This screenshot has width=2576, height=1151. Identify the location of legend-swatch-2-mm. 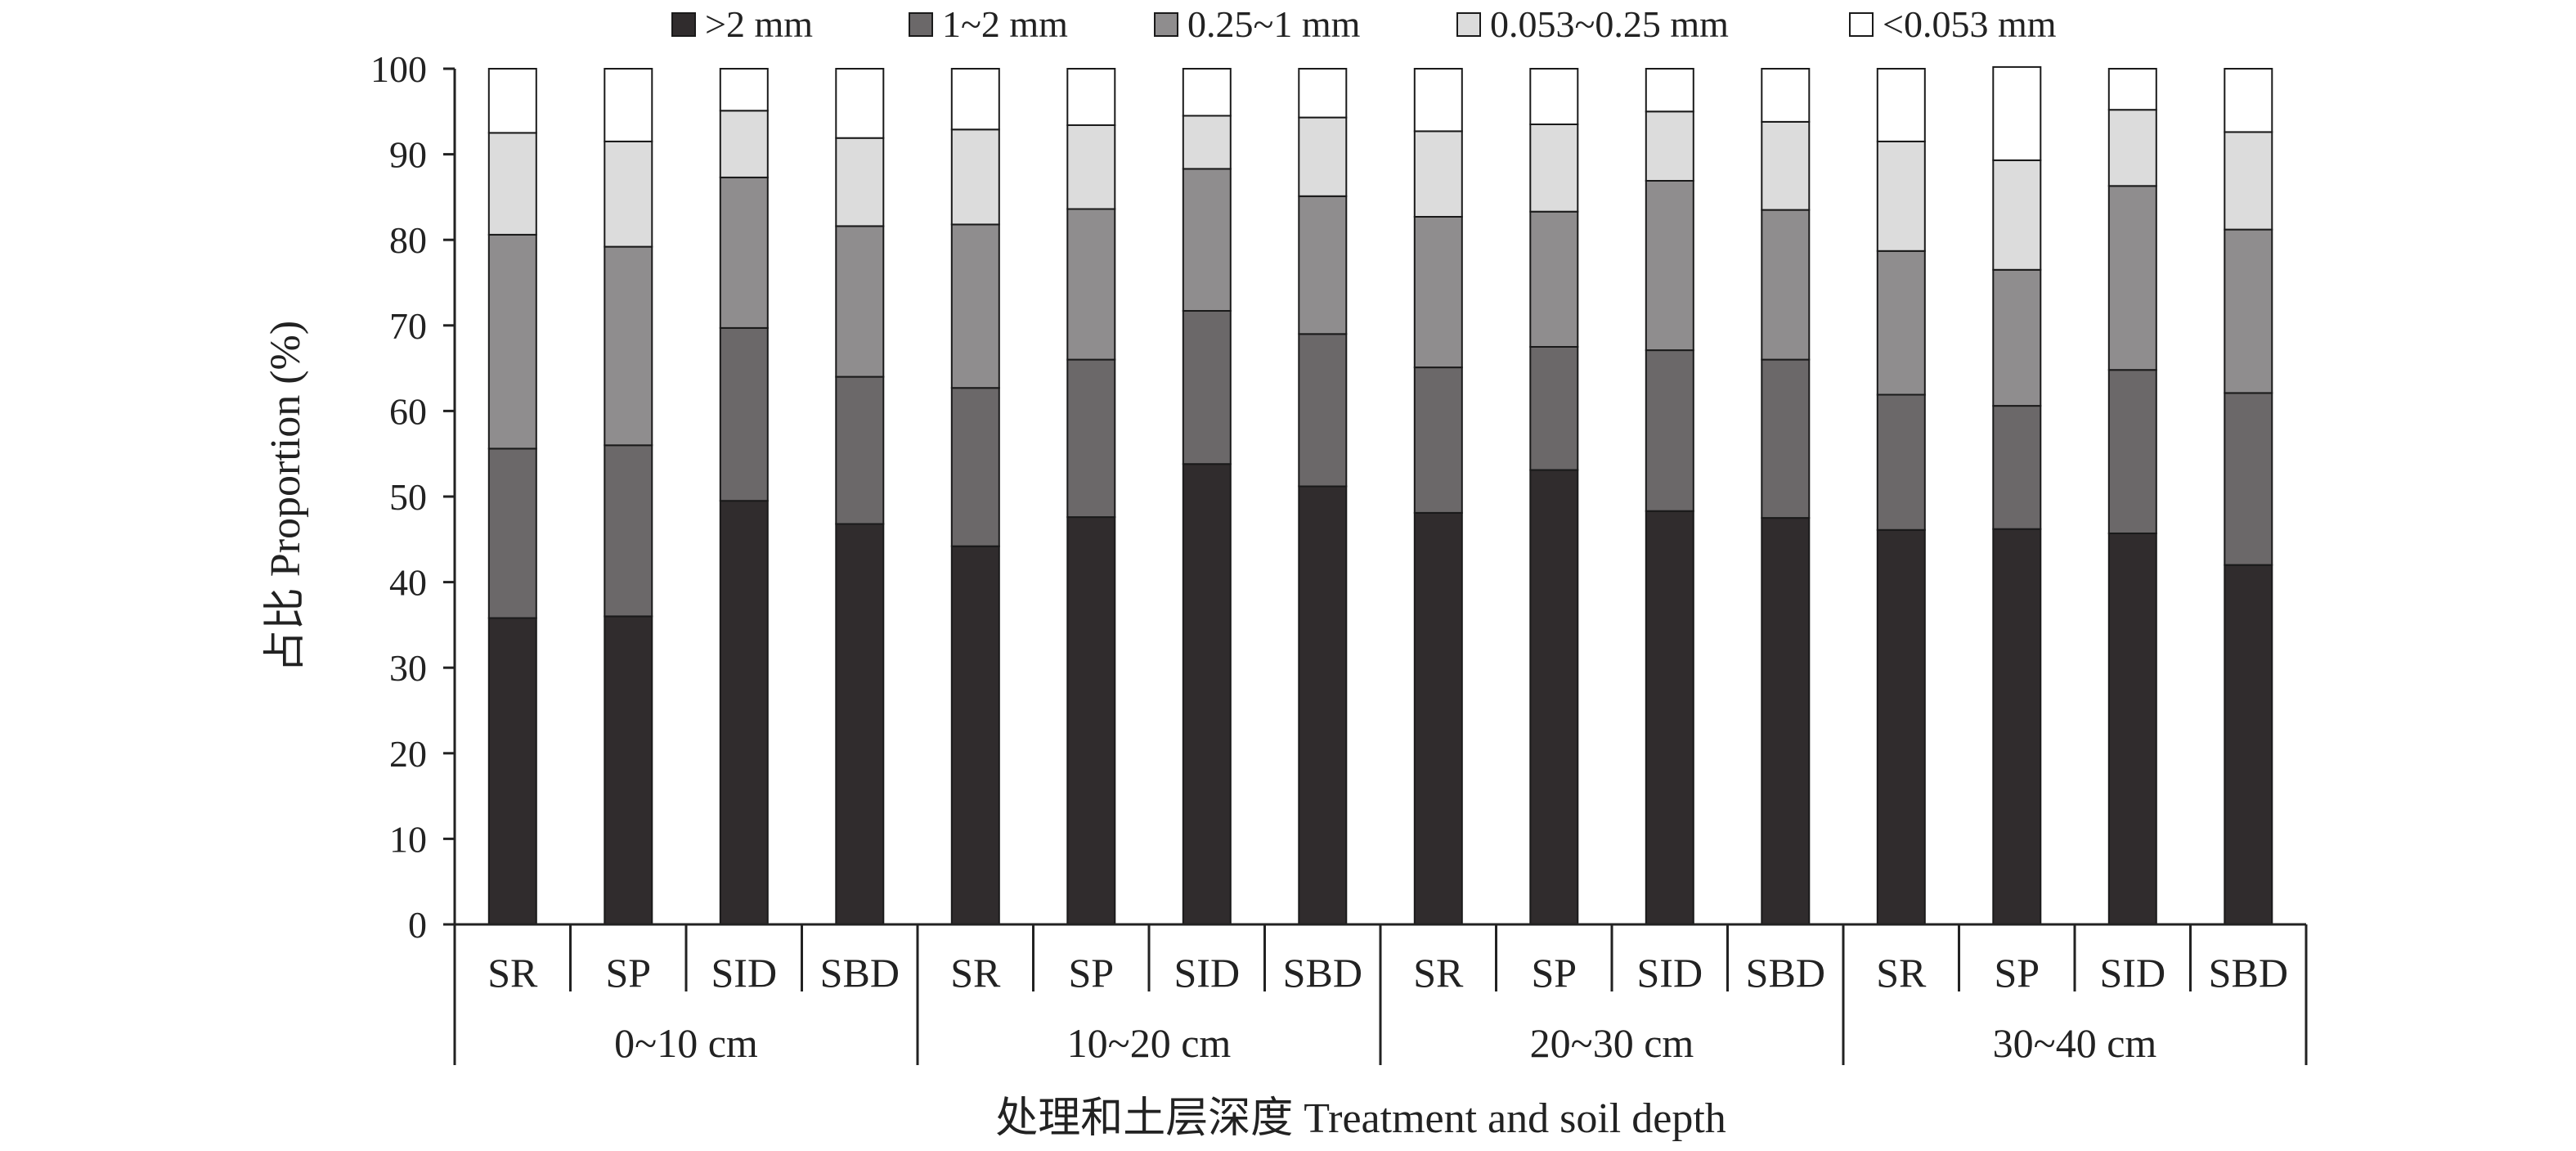
(683, 24).